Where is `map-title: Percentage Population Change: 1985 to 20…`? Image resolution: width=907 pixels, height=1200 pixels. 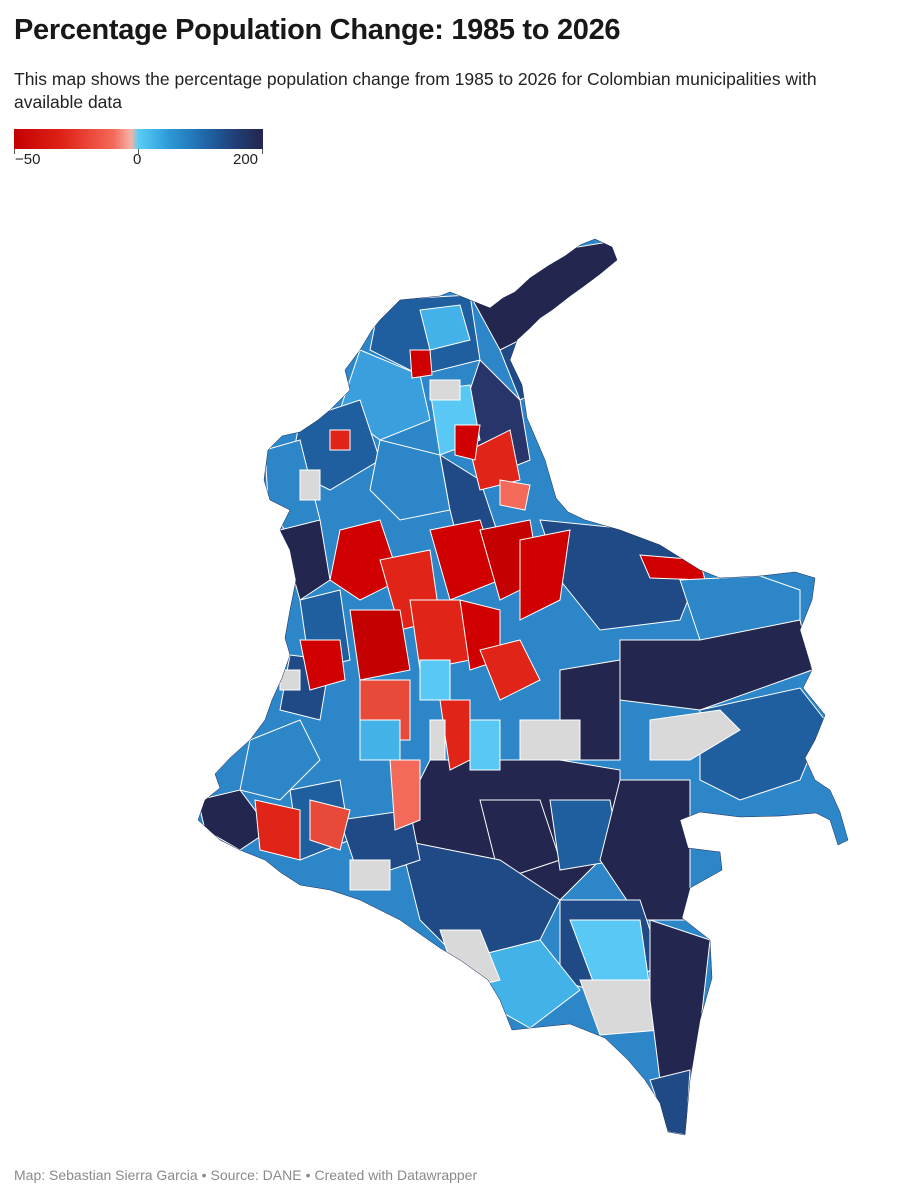 map-title: Percentage Population Change: 1985 to 20… is located at coordinates (317, 30).